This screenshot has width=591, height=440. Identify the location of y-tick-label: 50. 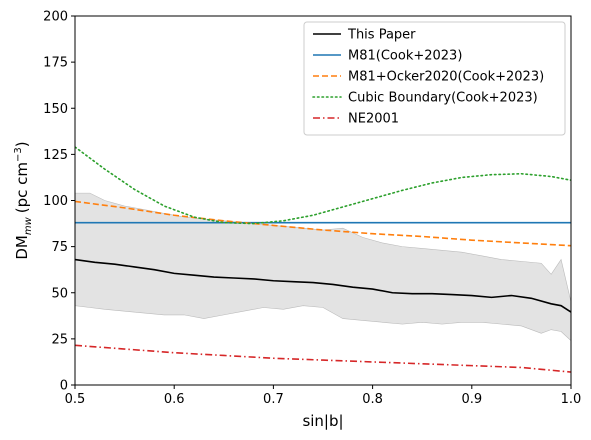
(59, 293).